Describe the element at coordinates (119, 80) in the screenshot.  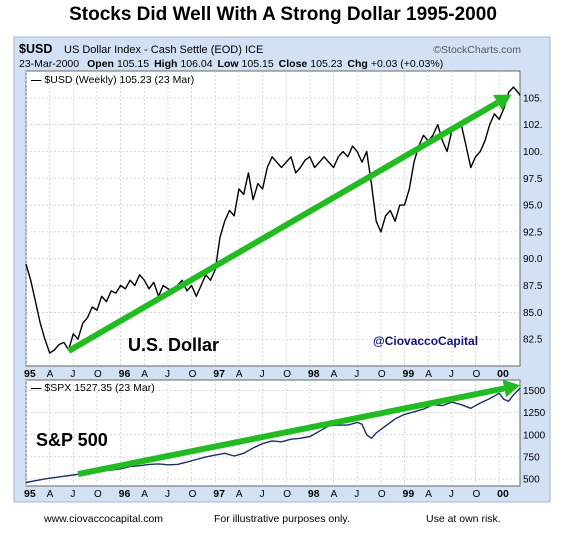
I see `usd-legend-text: $USD (Weekly) 105.23 (23 Mar)` at that location.